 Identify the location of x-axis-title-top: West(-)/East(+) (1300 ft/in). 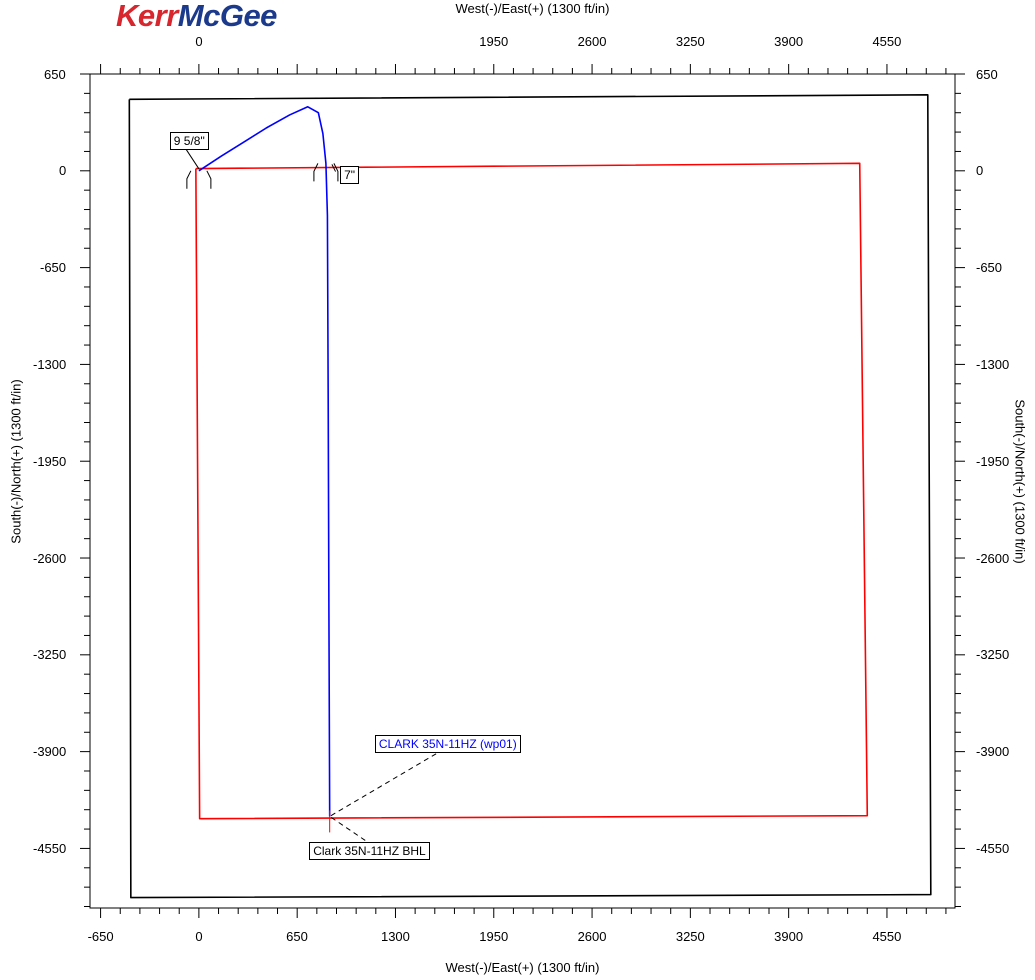
(532, 8).